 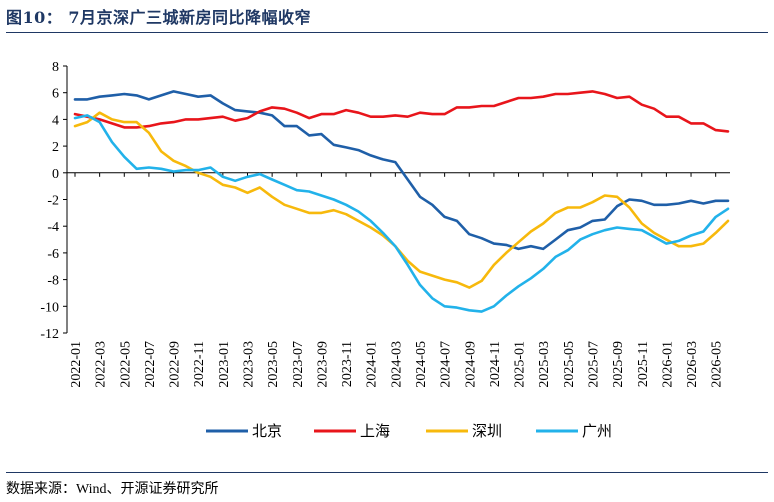 I want to click on y-tick-label: -10, so click(x=49, y=307).